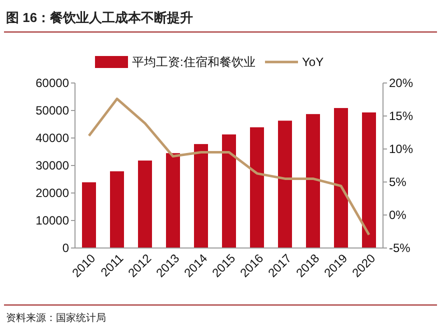 Image resolution: width=441 pixels, height=329 pixels. What do you see at coordinates (53, 111) in the screenshot?
I see `y-tick-label: 50000` at bounding box center [53, 111].